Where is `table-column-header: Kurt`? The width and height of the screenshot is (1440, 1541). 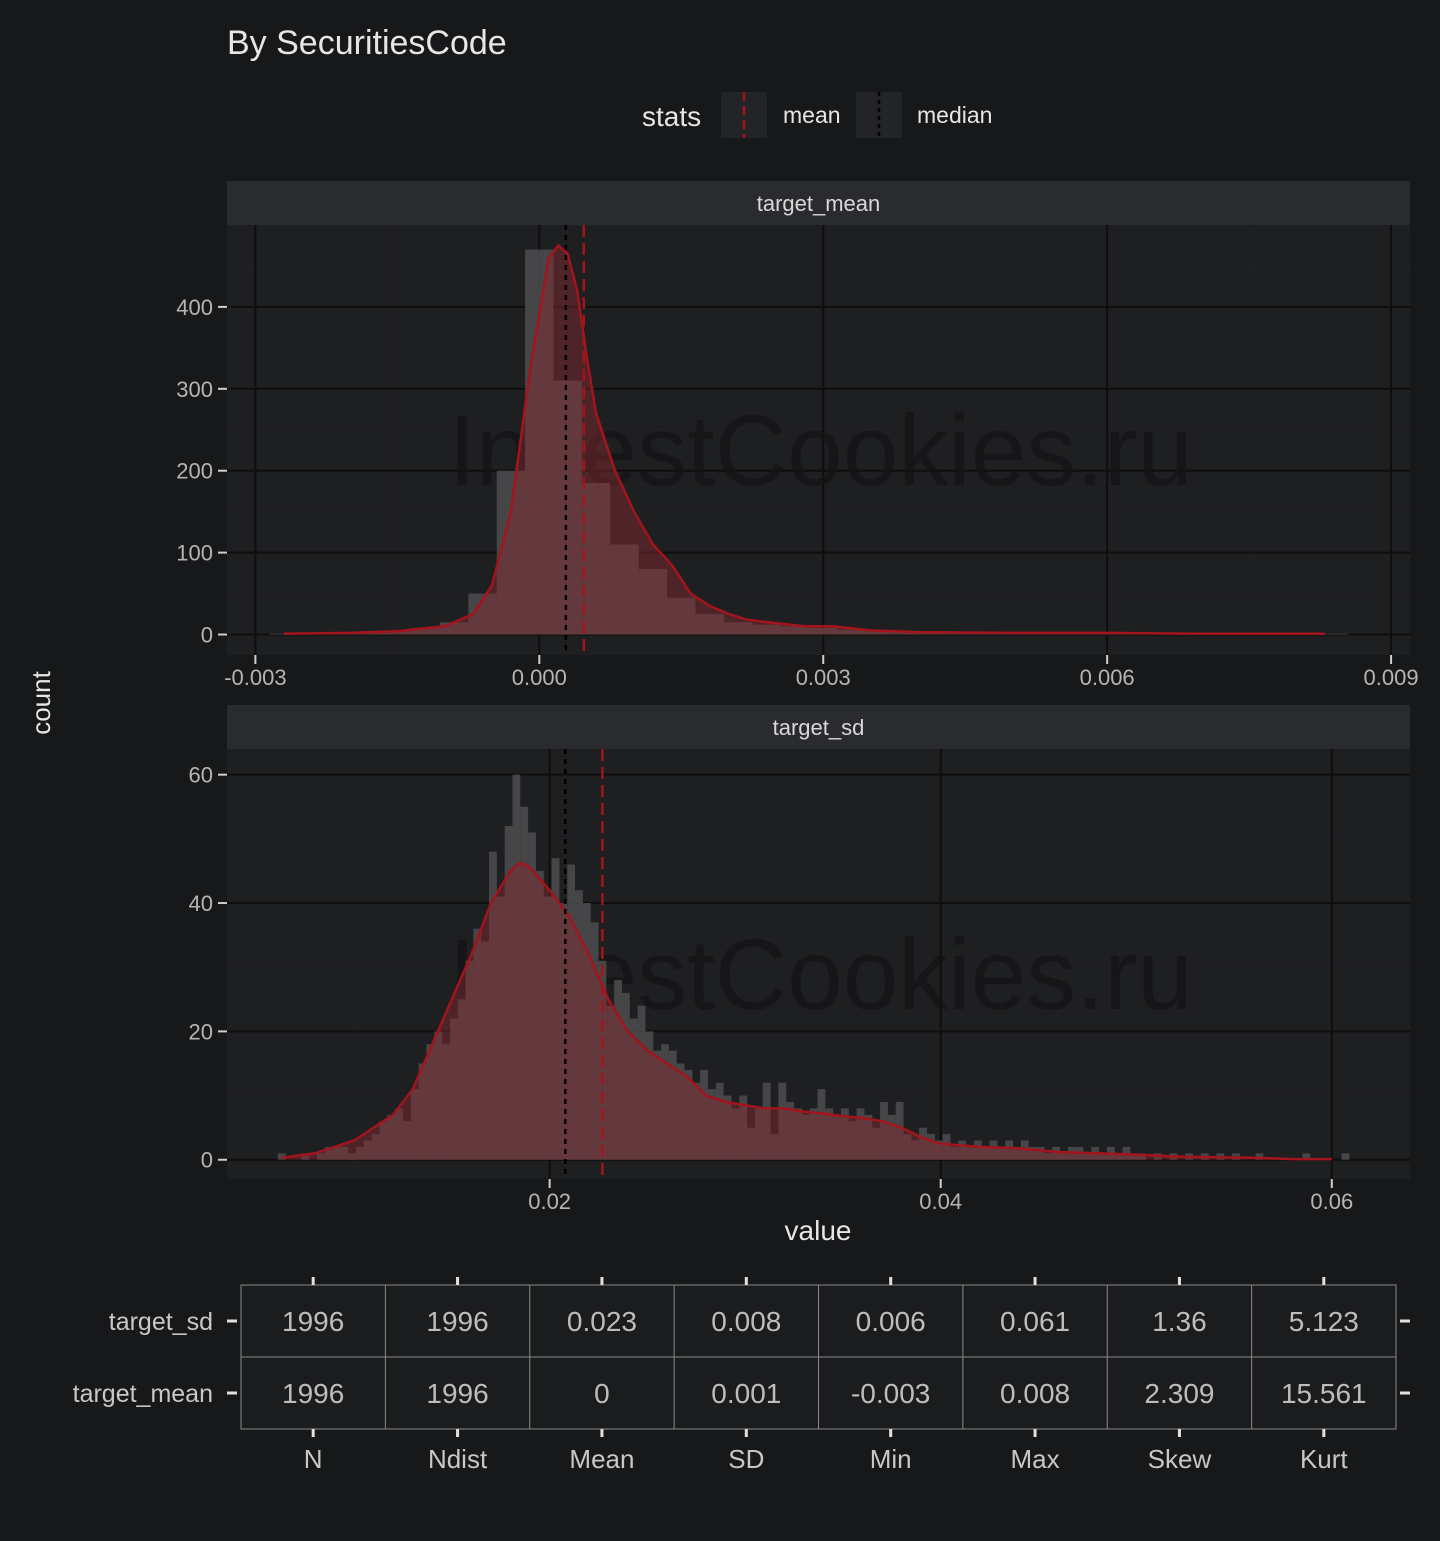
table-column-header: Kurt is located at coordinates (1324, 1459).